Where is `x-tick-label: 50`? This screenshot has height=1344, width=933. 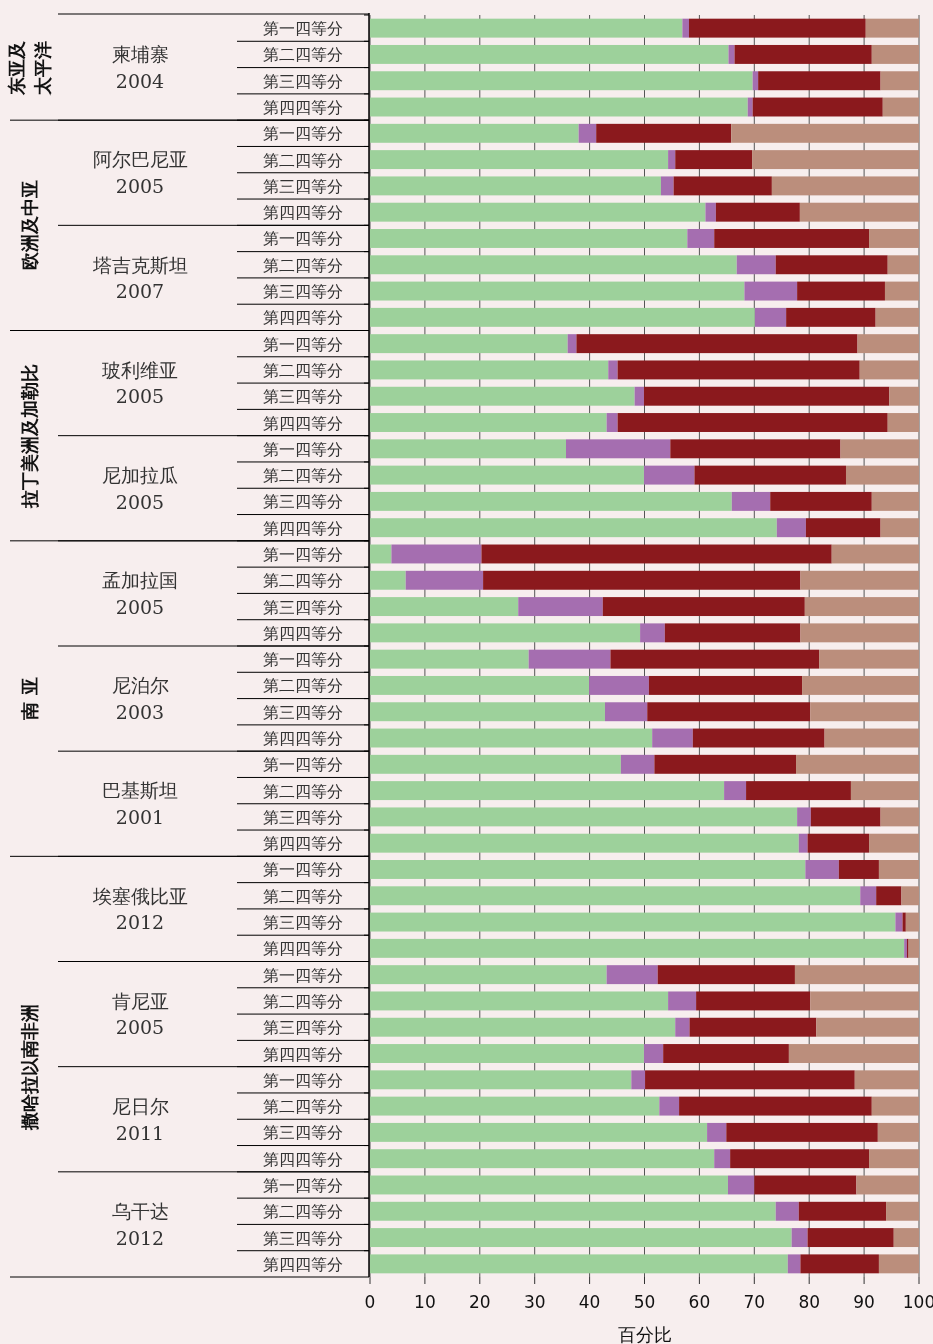 x-tick-label: 50 is located at coordinates (644, 1302).